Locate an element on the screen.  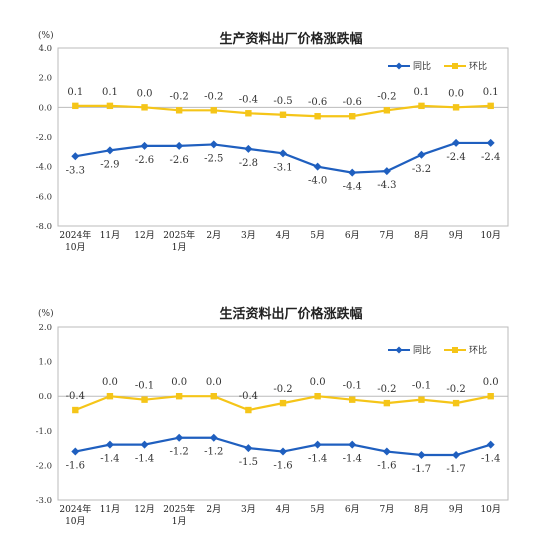
y-unit-label: (%) is located at coordinates (46, 35).